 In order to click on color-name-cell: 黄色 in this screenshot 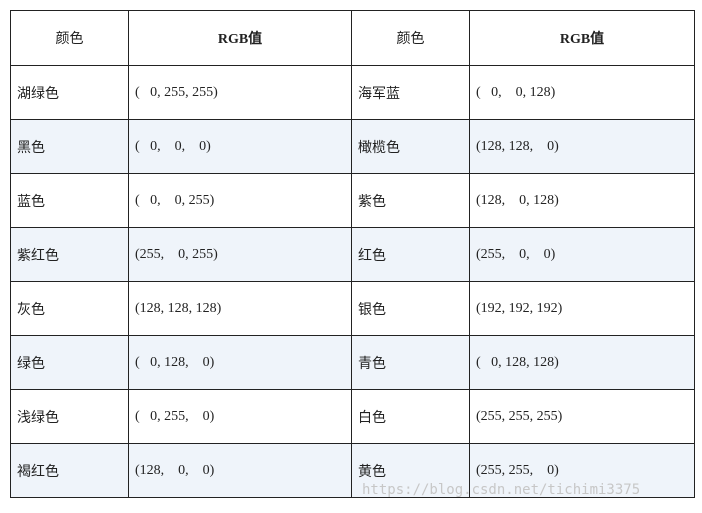, I will do `click(410, 470)`.